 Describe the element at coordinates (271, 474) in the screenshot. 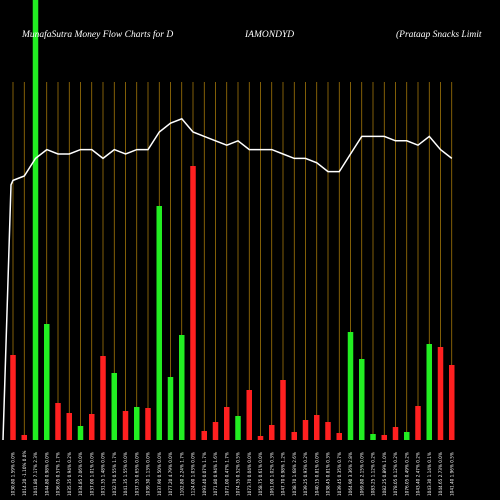

I see `x-tick-label: 1061.00 1.02% 0.3%` at that location.